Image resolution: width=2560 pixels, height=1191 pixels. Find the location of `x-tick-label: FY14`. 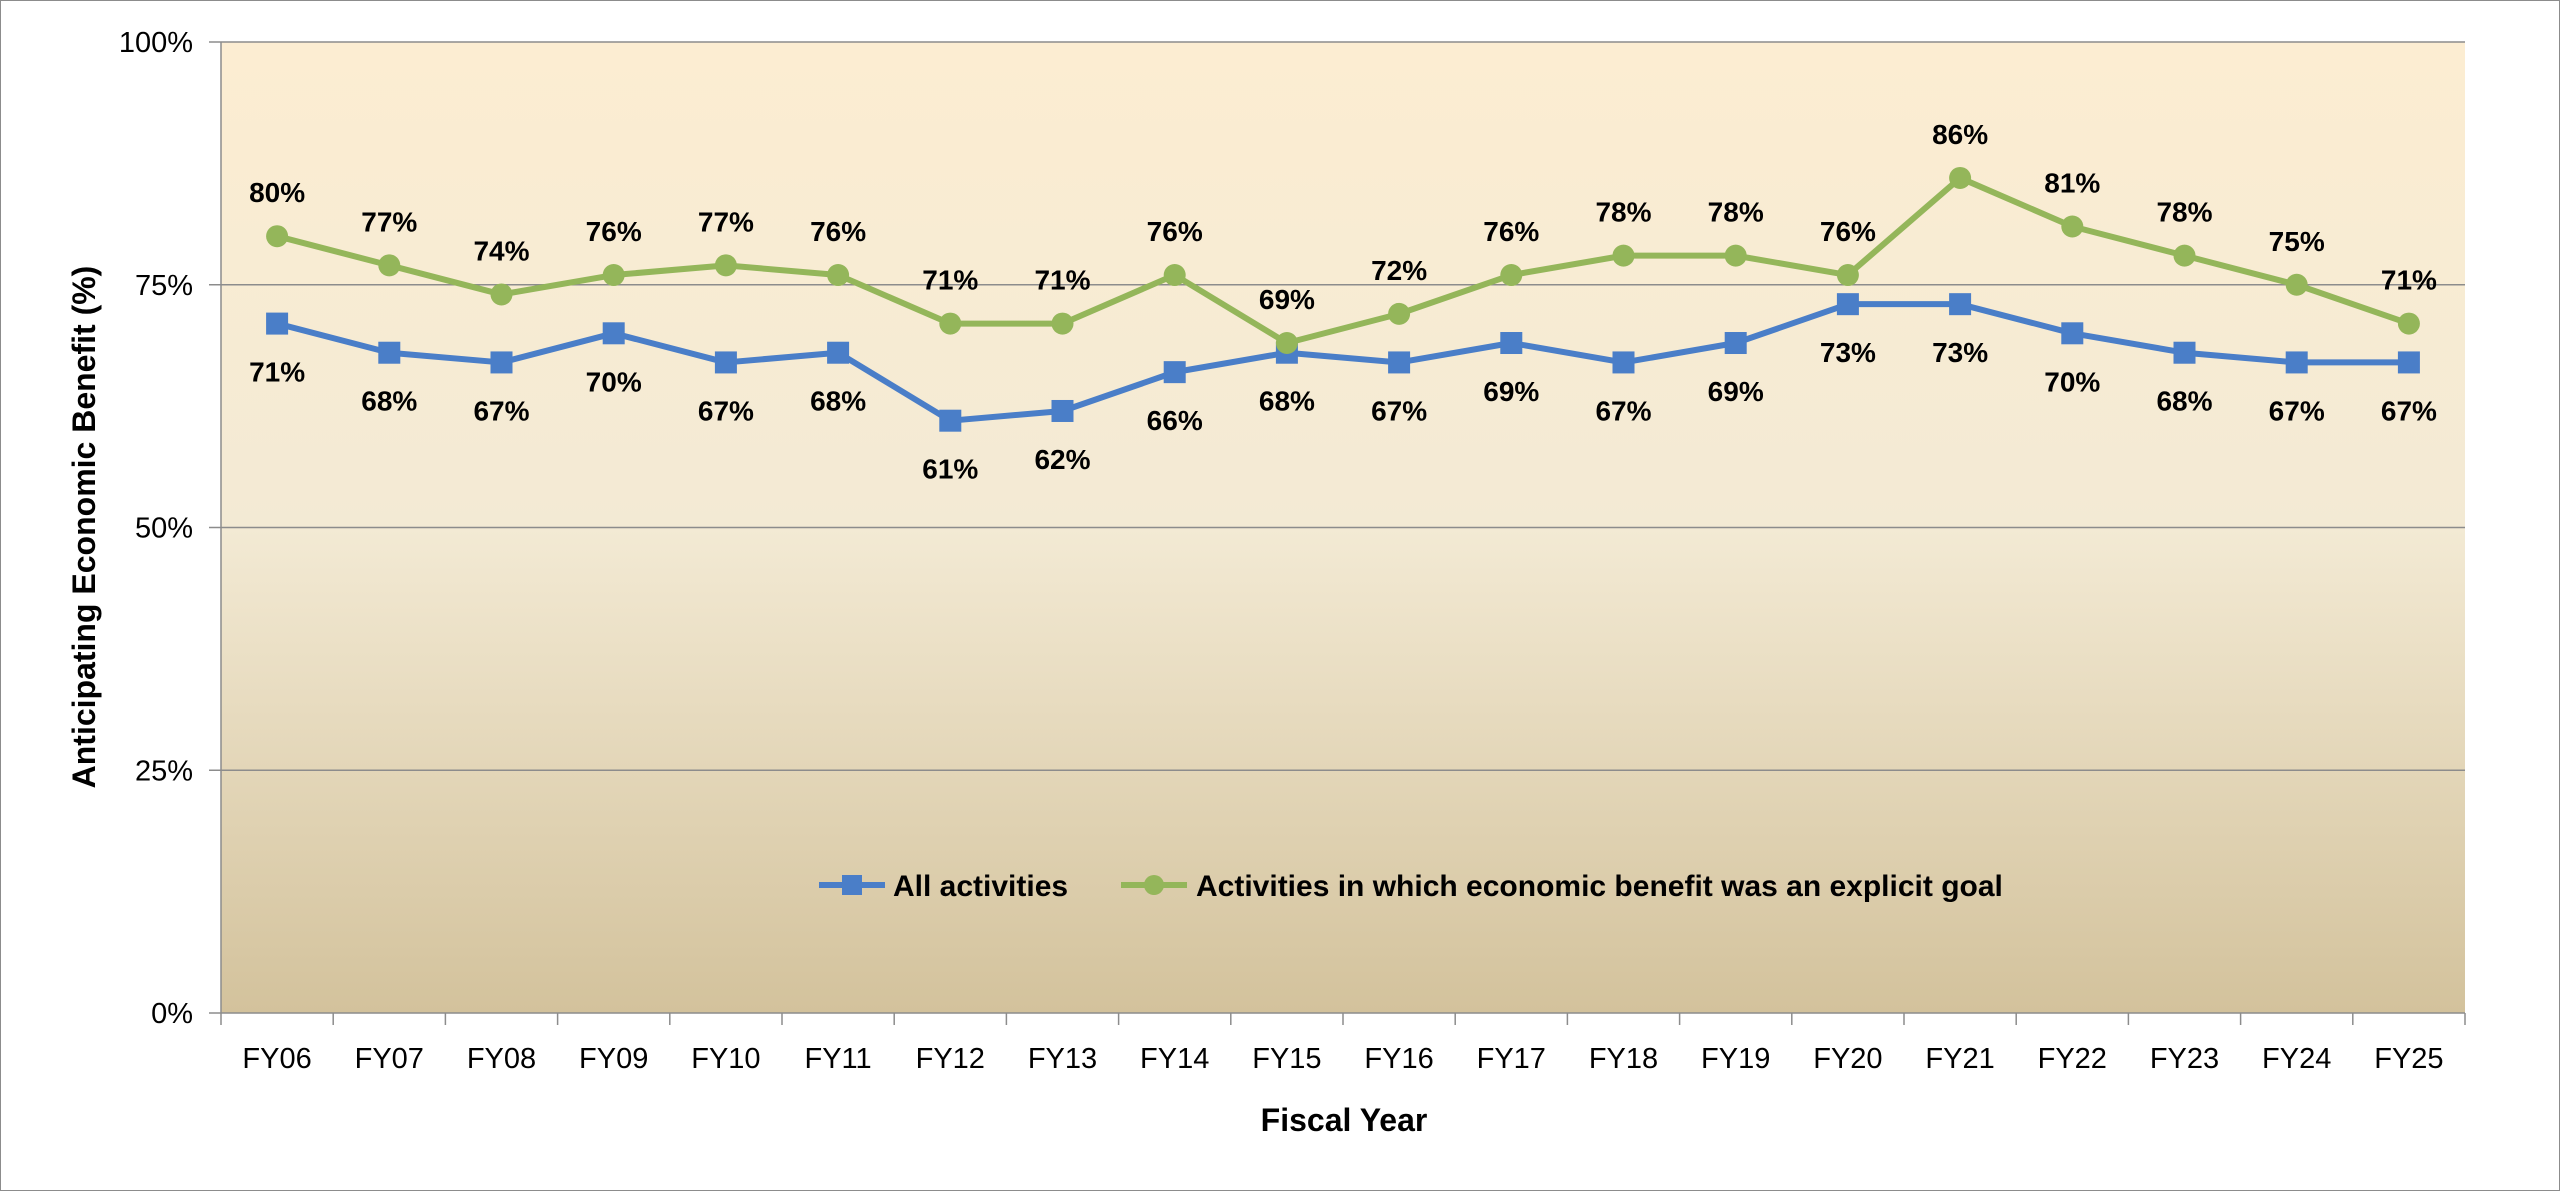

x-tick-label: FY14 is located at coordinates (1174, 1059).